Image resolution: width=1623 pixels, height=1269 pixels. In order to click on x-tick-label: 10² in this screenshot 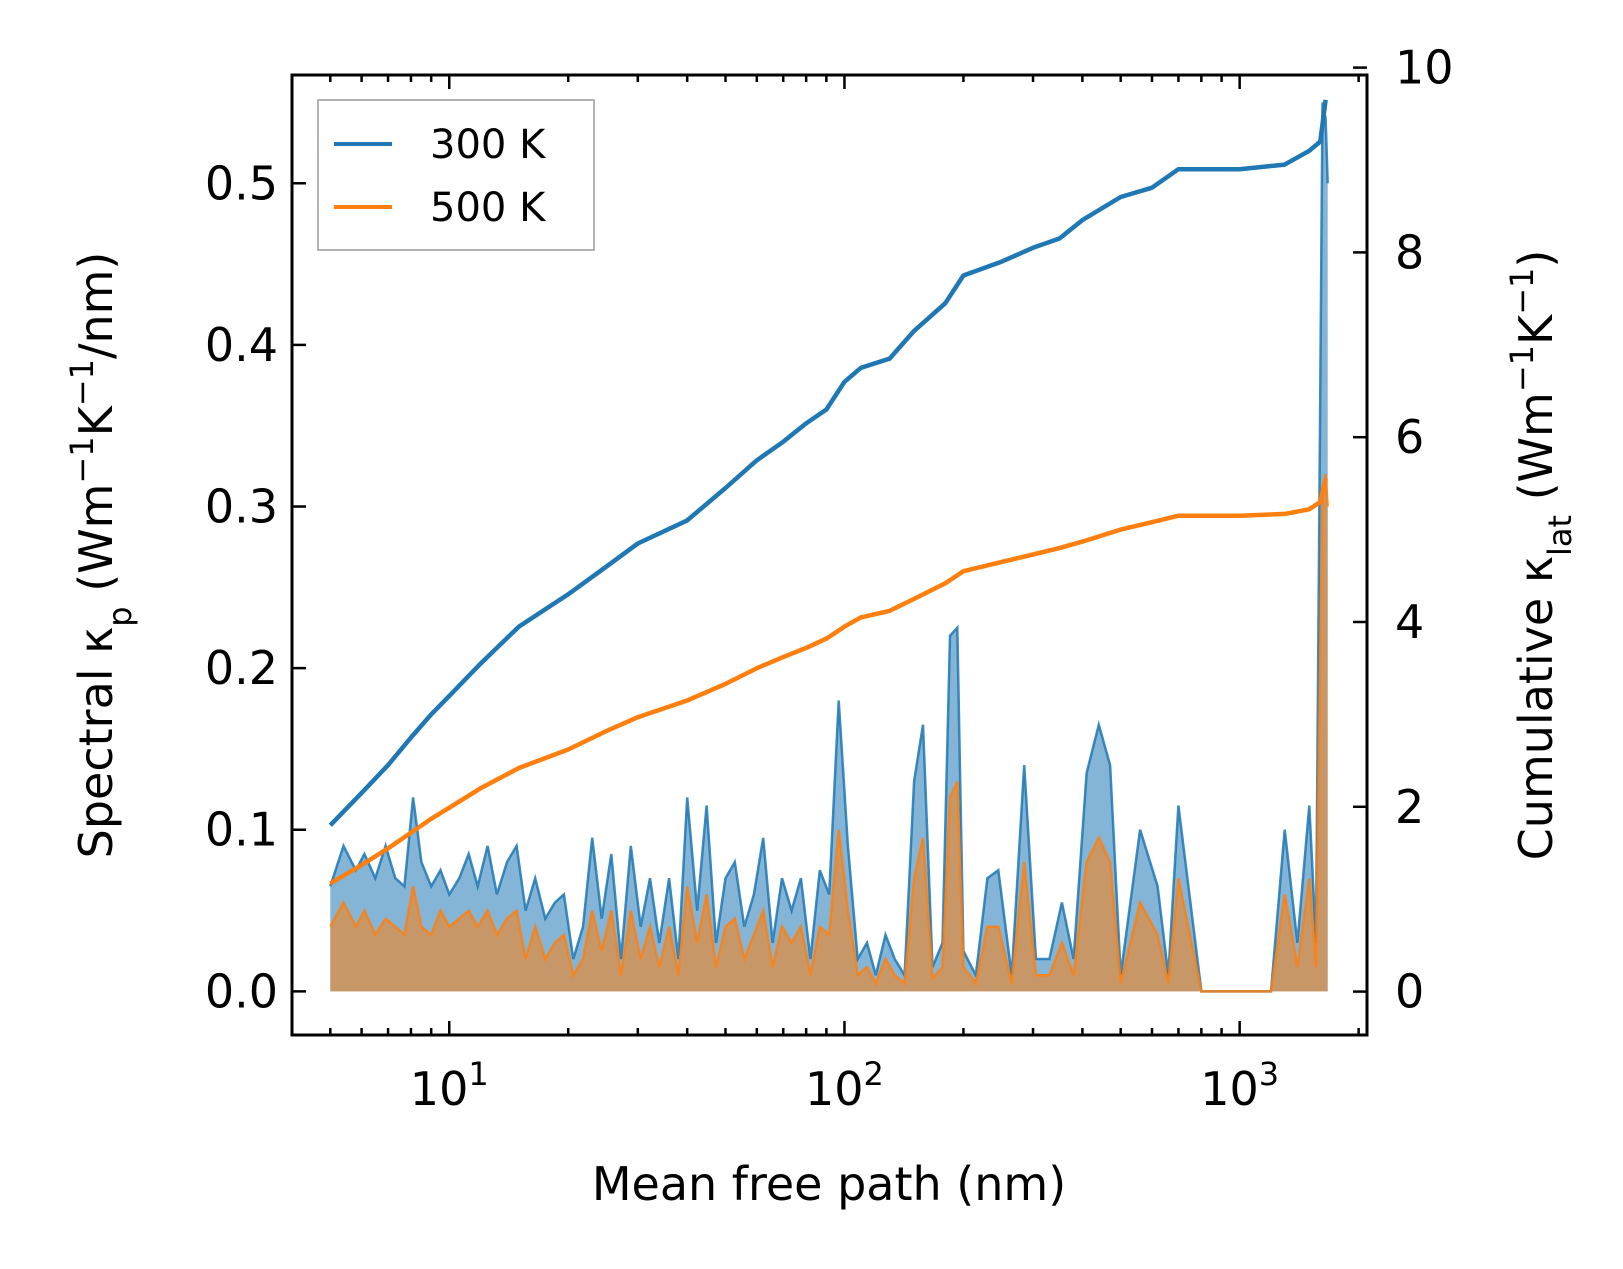, I will do `click(844, 1085)`.